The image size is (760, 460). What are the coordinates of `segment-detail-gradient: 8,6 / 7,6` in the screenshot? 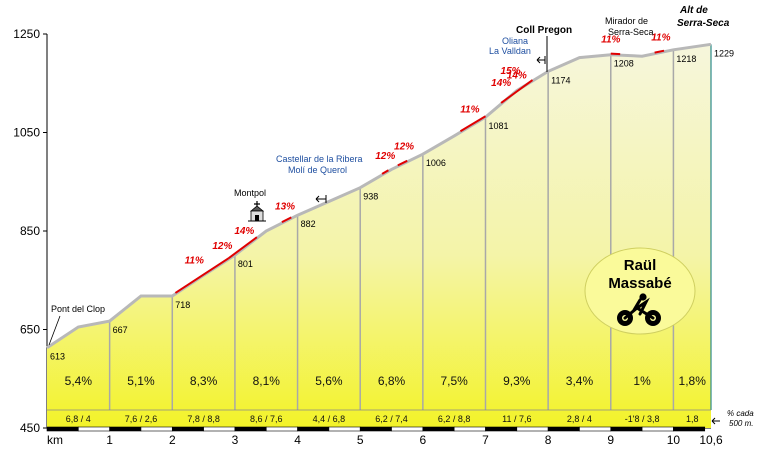 It's located at (266, 419).